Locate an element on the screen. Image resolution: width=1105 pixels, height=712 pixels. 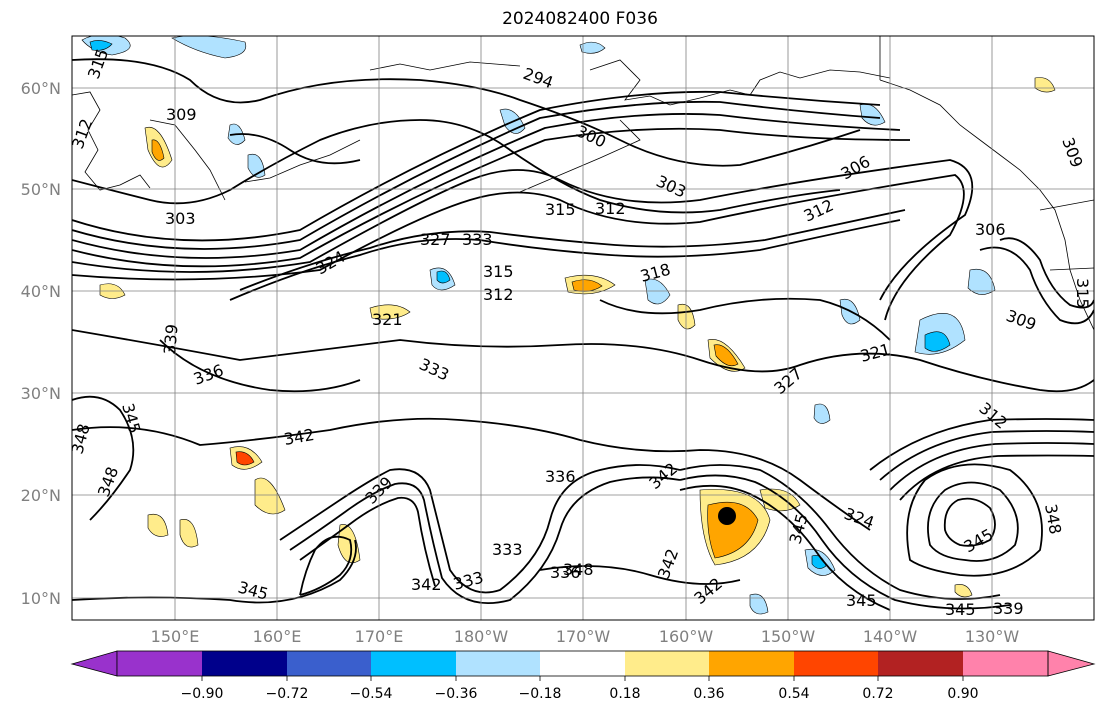
lon-tick-label: 140°W is located at coordinates (890, 636).